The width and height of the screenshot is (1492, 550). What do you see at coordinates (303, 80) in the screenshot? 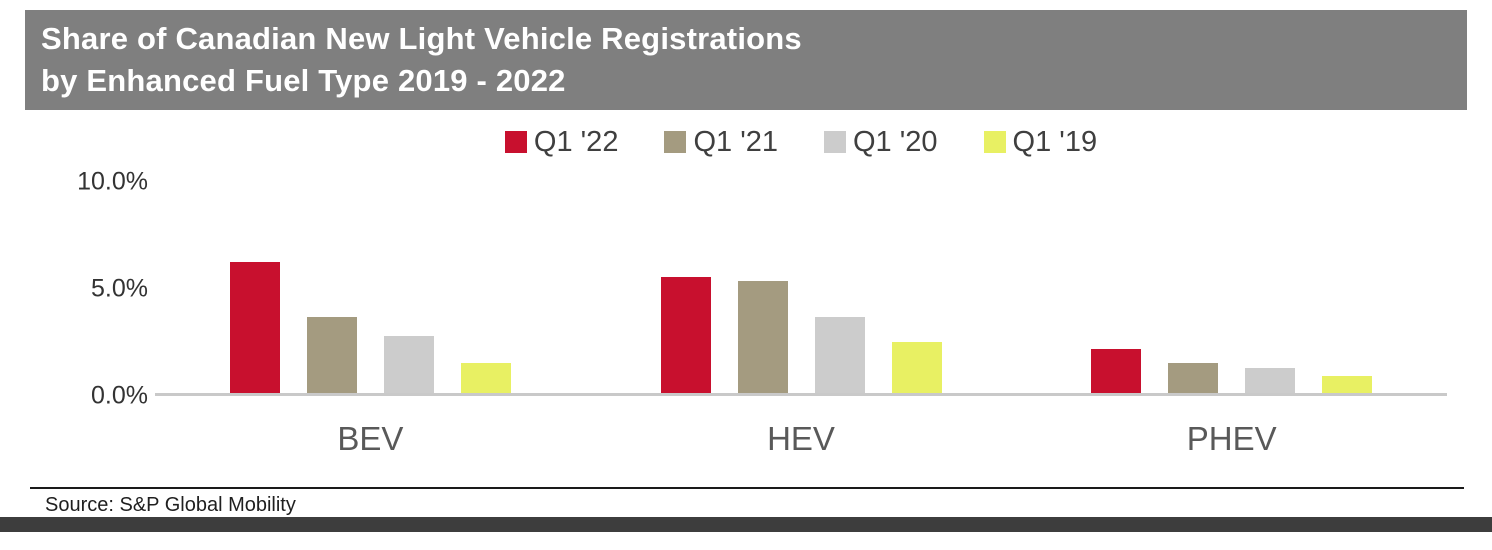
I see `chart-title-line-2: by Enhanced Fuel Type 2019 - 2022` at bounding box center [303, 80].